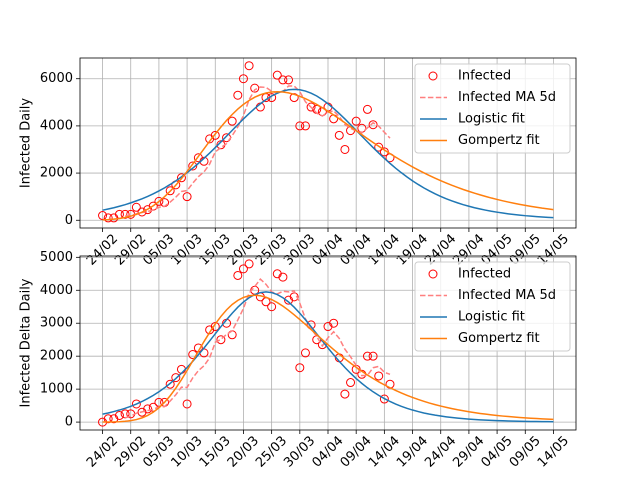 This screenshot has width=640, height=480. Describe the element at coordinates (215, 451) in the screenshot. I see `x-tick-label: 15/03` at that location.